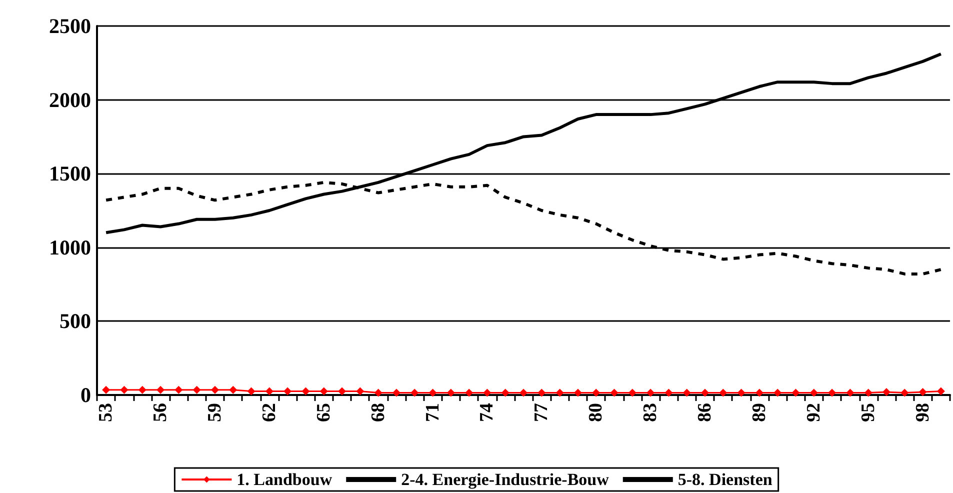  I want to click on x-tick-label: 65, so click(323, 412).